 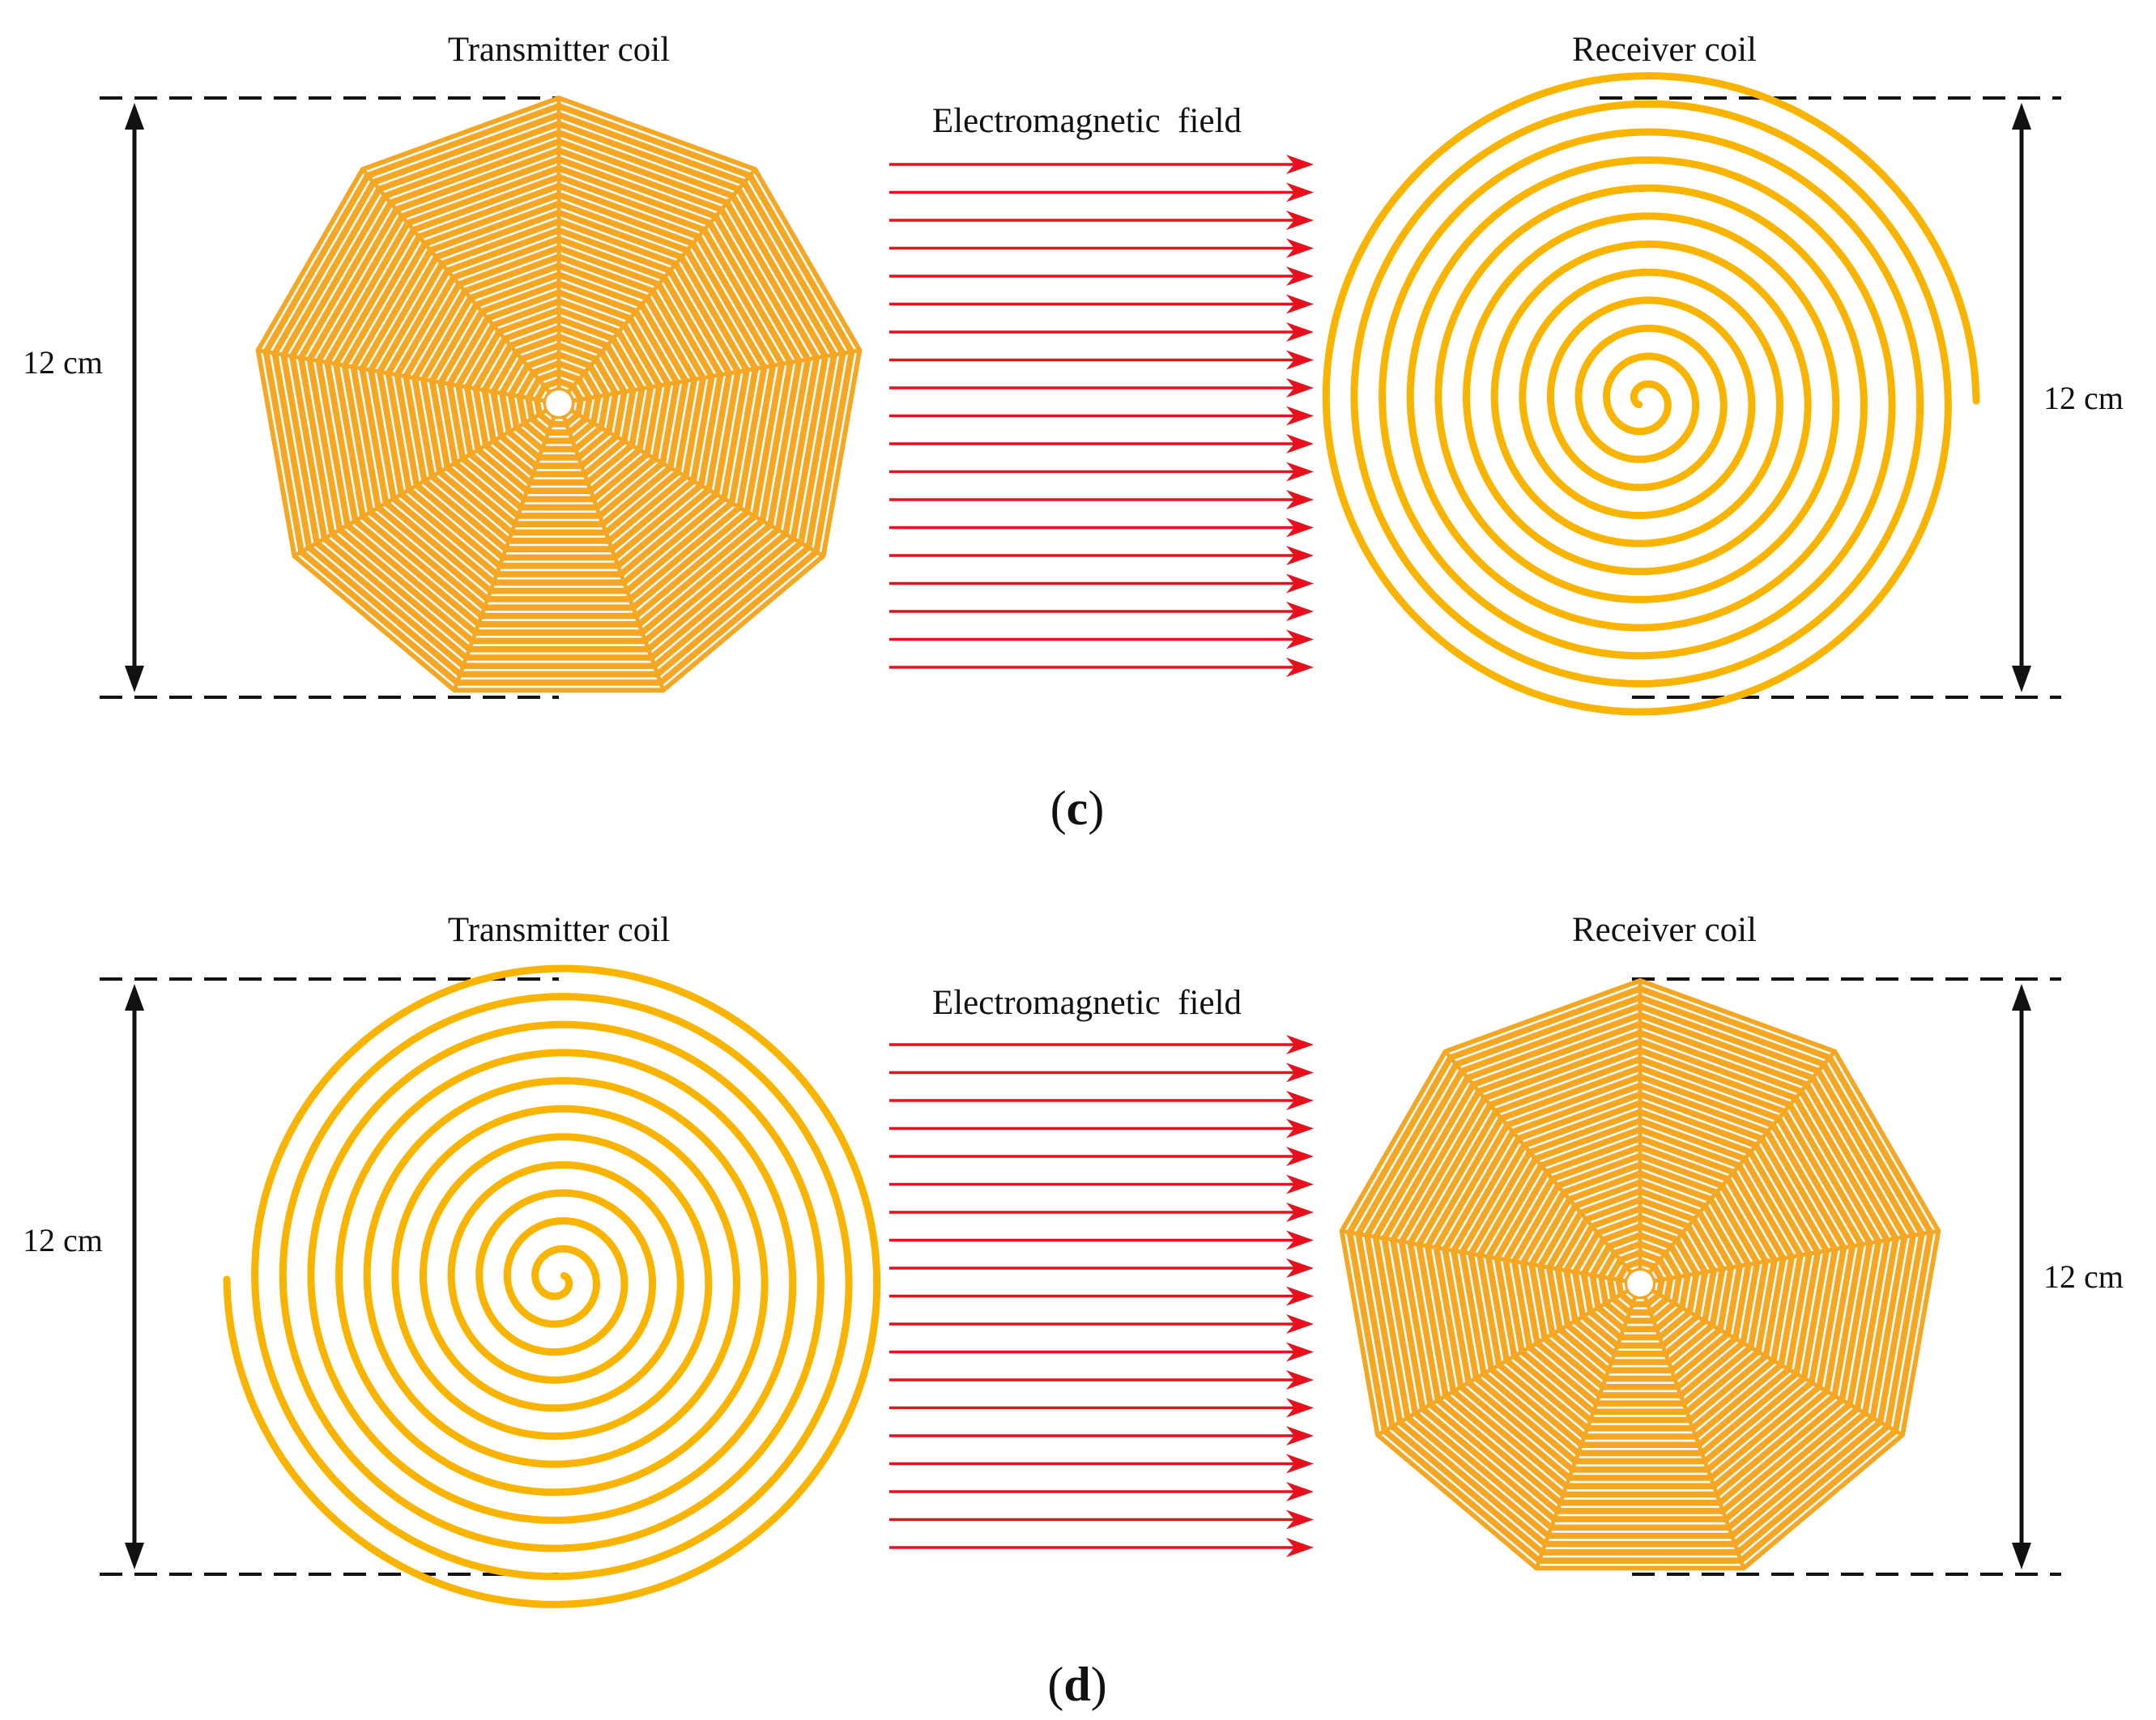 I want to click on panel-label-letter: d, so click(x=1076, y=1684).